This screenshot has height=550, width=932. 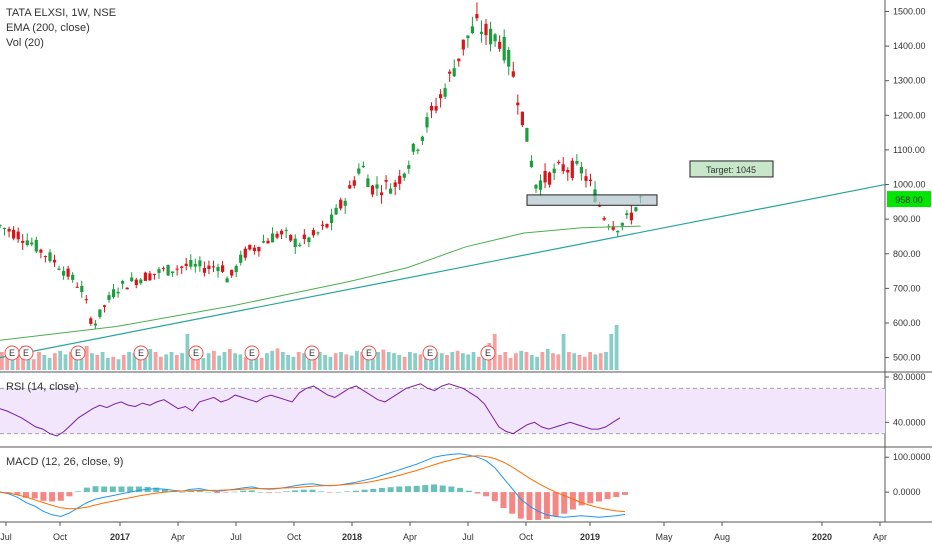 What do you see at coordinates (294, 537) in the screenshot?
I see `time-tick-label: Oct` at bounding box center [294, 537].